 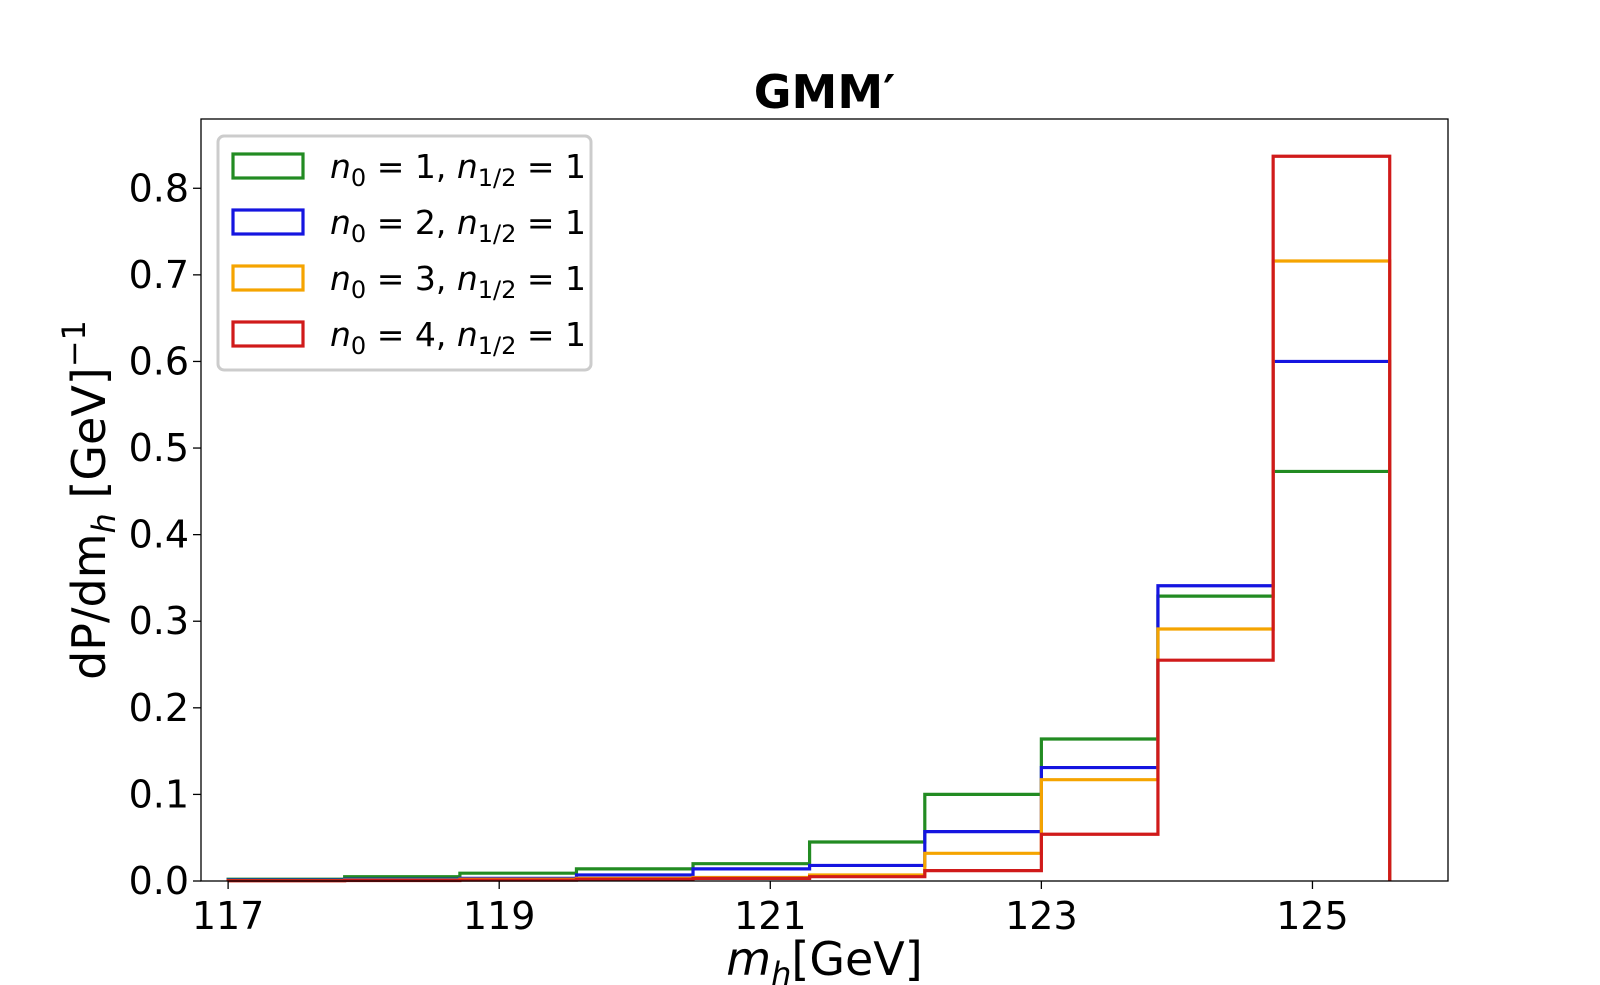 What do you see at coordinates (159, 708) in the screenshot?
I see `y-tick-label: 0.2` at bounding box center [159, 708].